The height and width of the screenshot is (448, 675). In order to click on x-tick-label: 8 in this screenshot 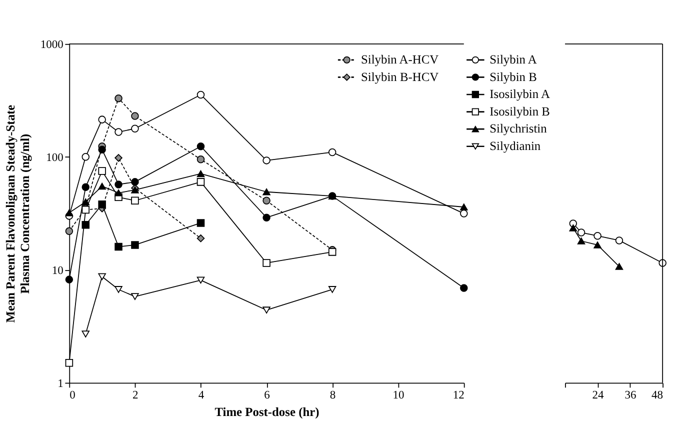, I will do `click(333, 395)`.